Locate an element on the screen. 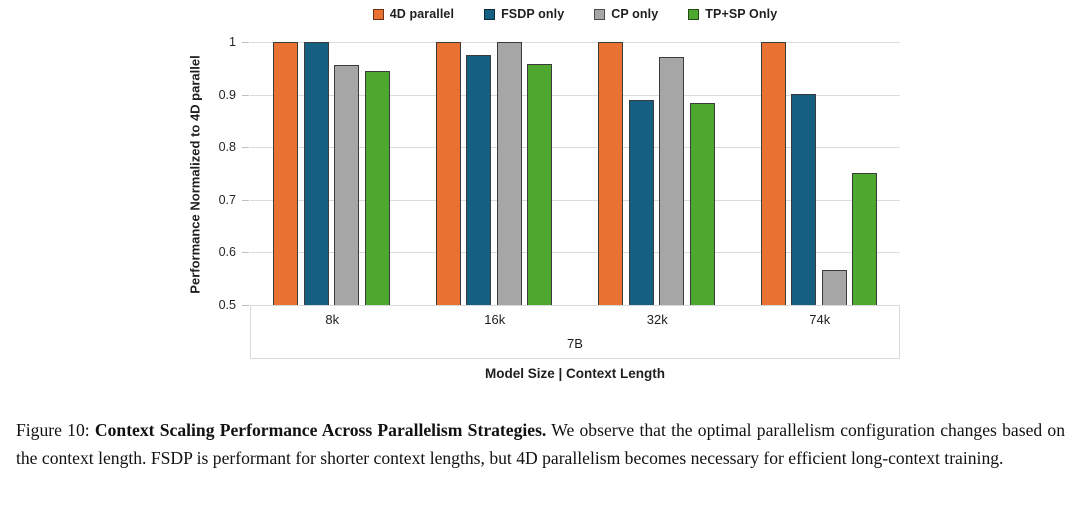 Image resolution: width=1080 pixels, height=509 pixels. legend-item: TP+SP Only is located at coordinates (732, 14).